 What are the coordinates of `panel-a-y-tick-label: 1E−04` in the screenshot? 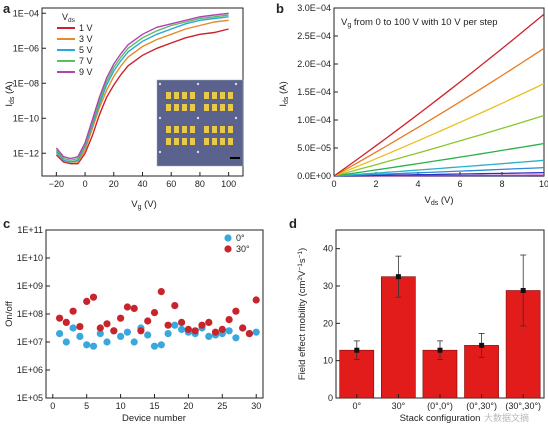 It's located at (26, 13).